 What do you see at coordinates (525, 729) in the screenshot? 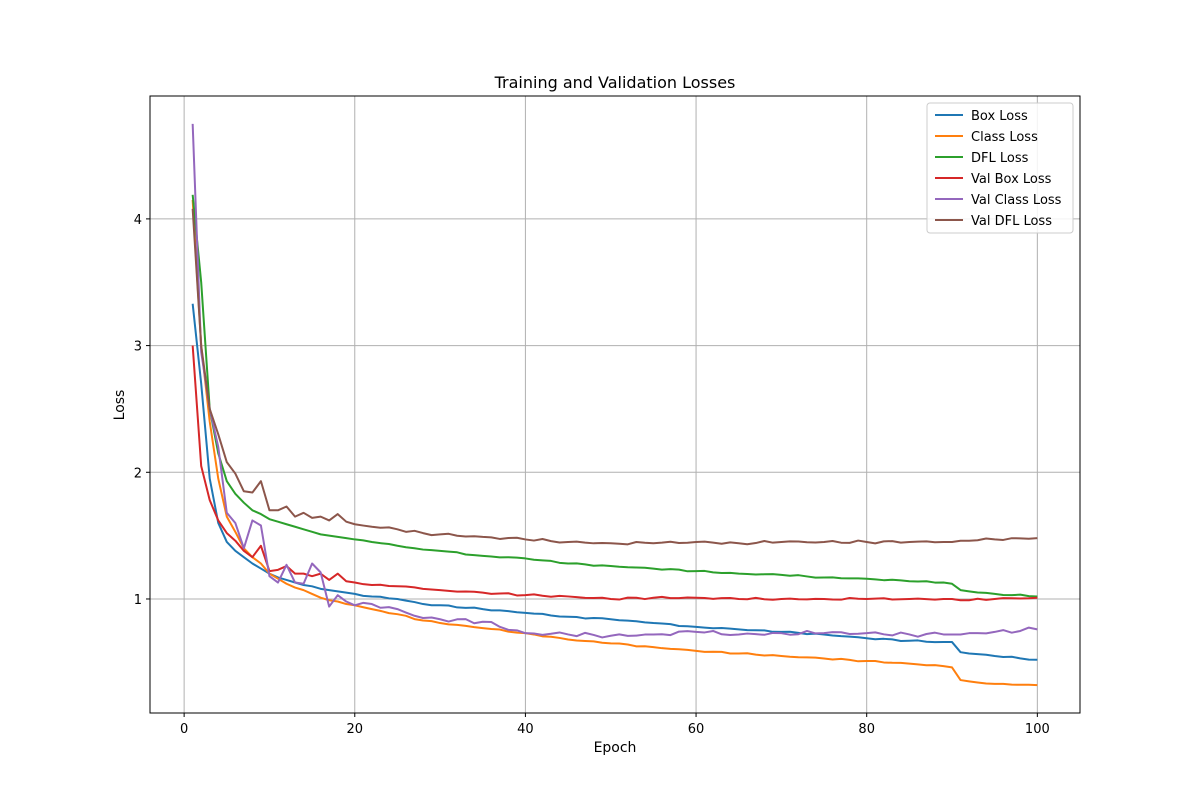
I see `x-tick-label: 40` at bounding box center [525, 729].